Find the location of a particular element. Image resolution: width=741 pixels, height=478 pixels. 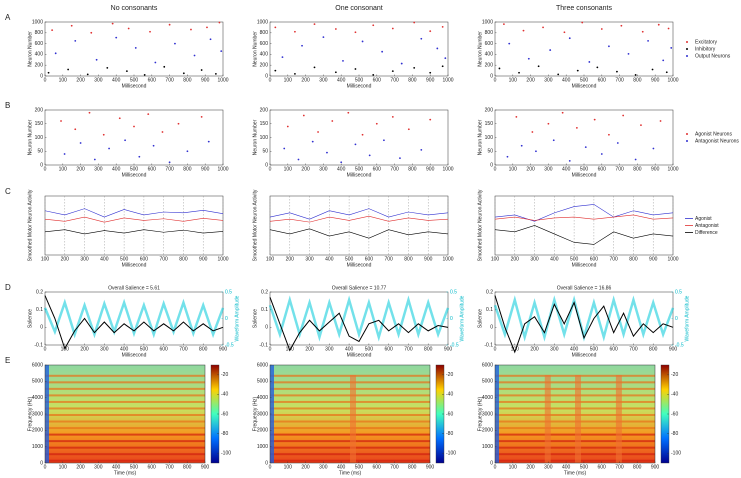

y-tick-label: 200 is located at coordinates (264, 110).